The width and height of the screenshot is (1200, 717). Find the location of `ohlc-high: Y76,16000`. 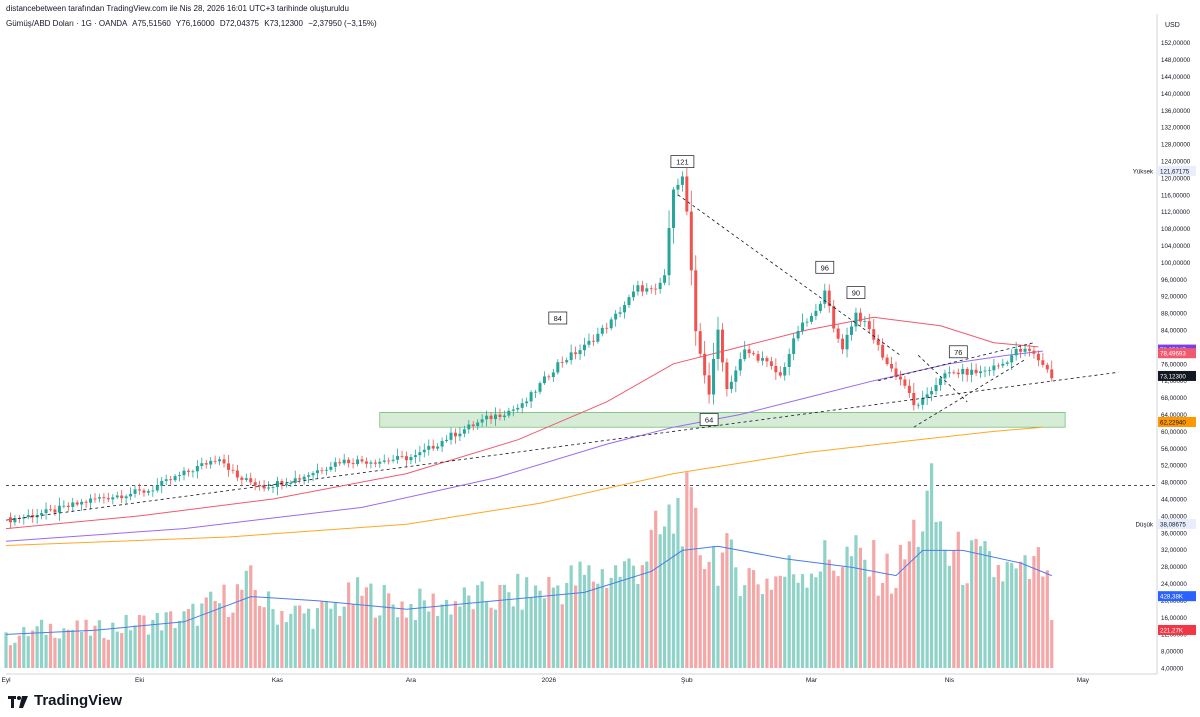

ohlc-high: Y76,16000 is located at coordinates (195, 23).